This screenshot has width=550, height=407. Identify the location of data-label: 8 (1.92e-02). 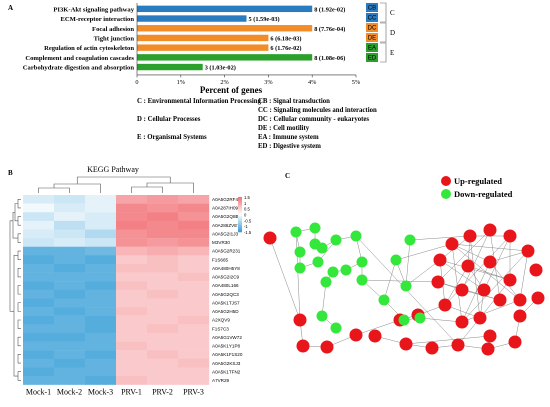
(329, 9).